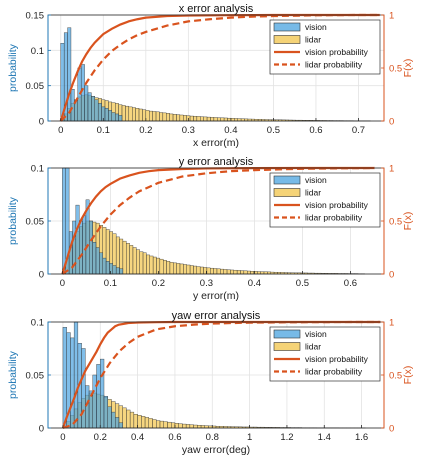 This screenshot has height=467, width=430. I want to click on x-axis-label: yaw error(deg), so click(216, 450).